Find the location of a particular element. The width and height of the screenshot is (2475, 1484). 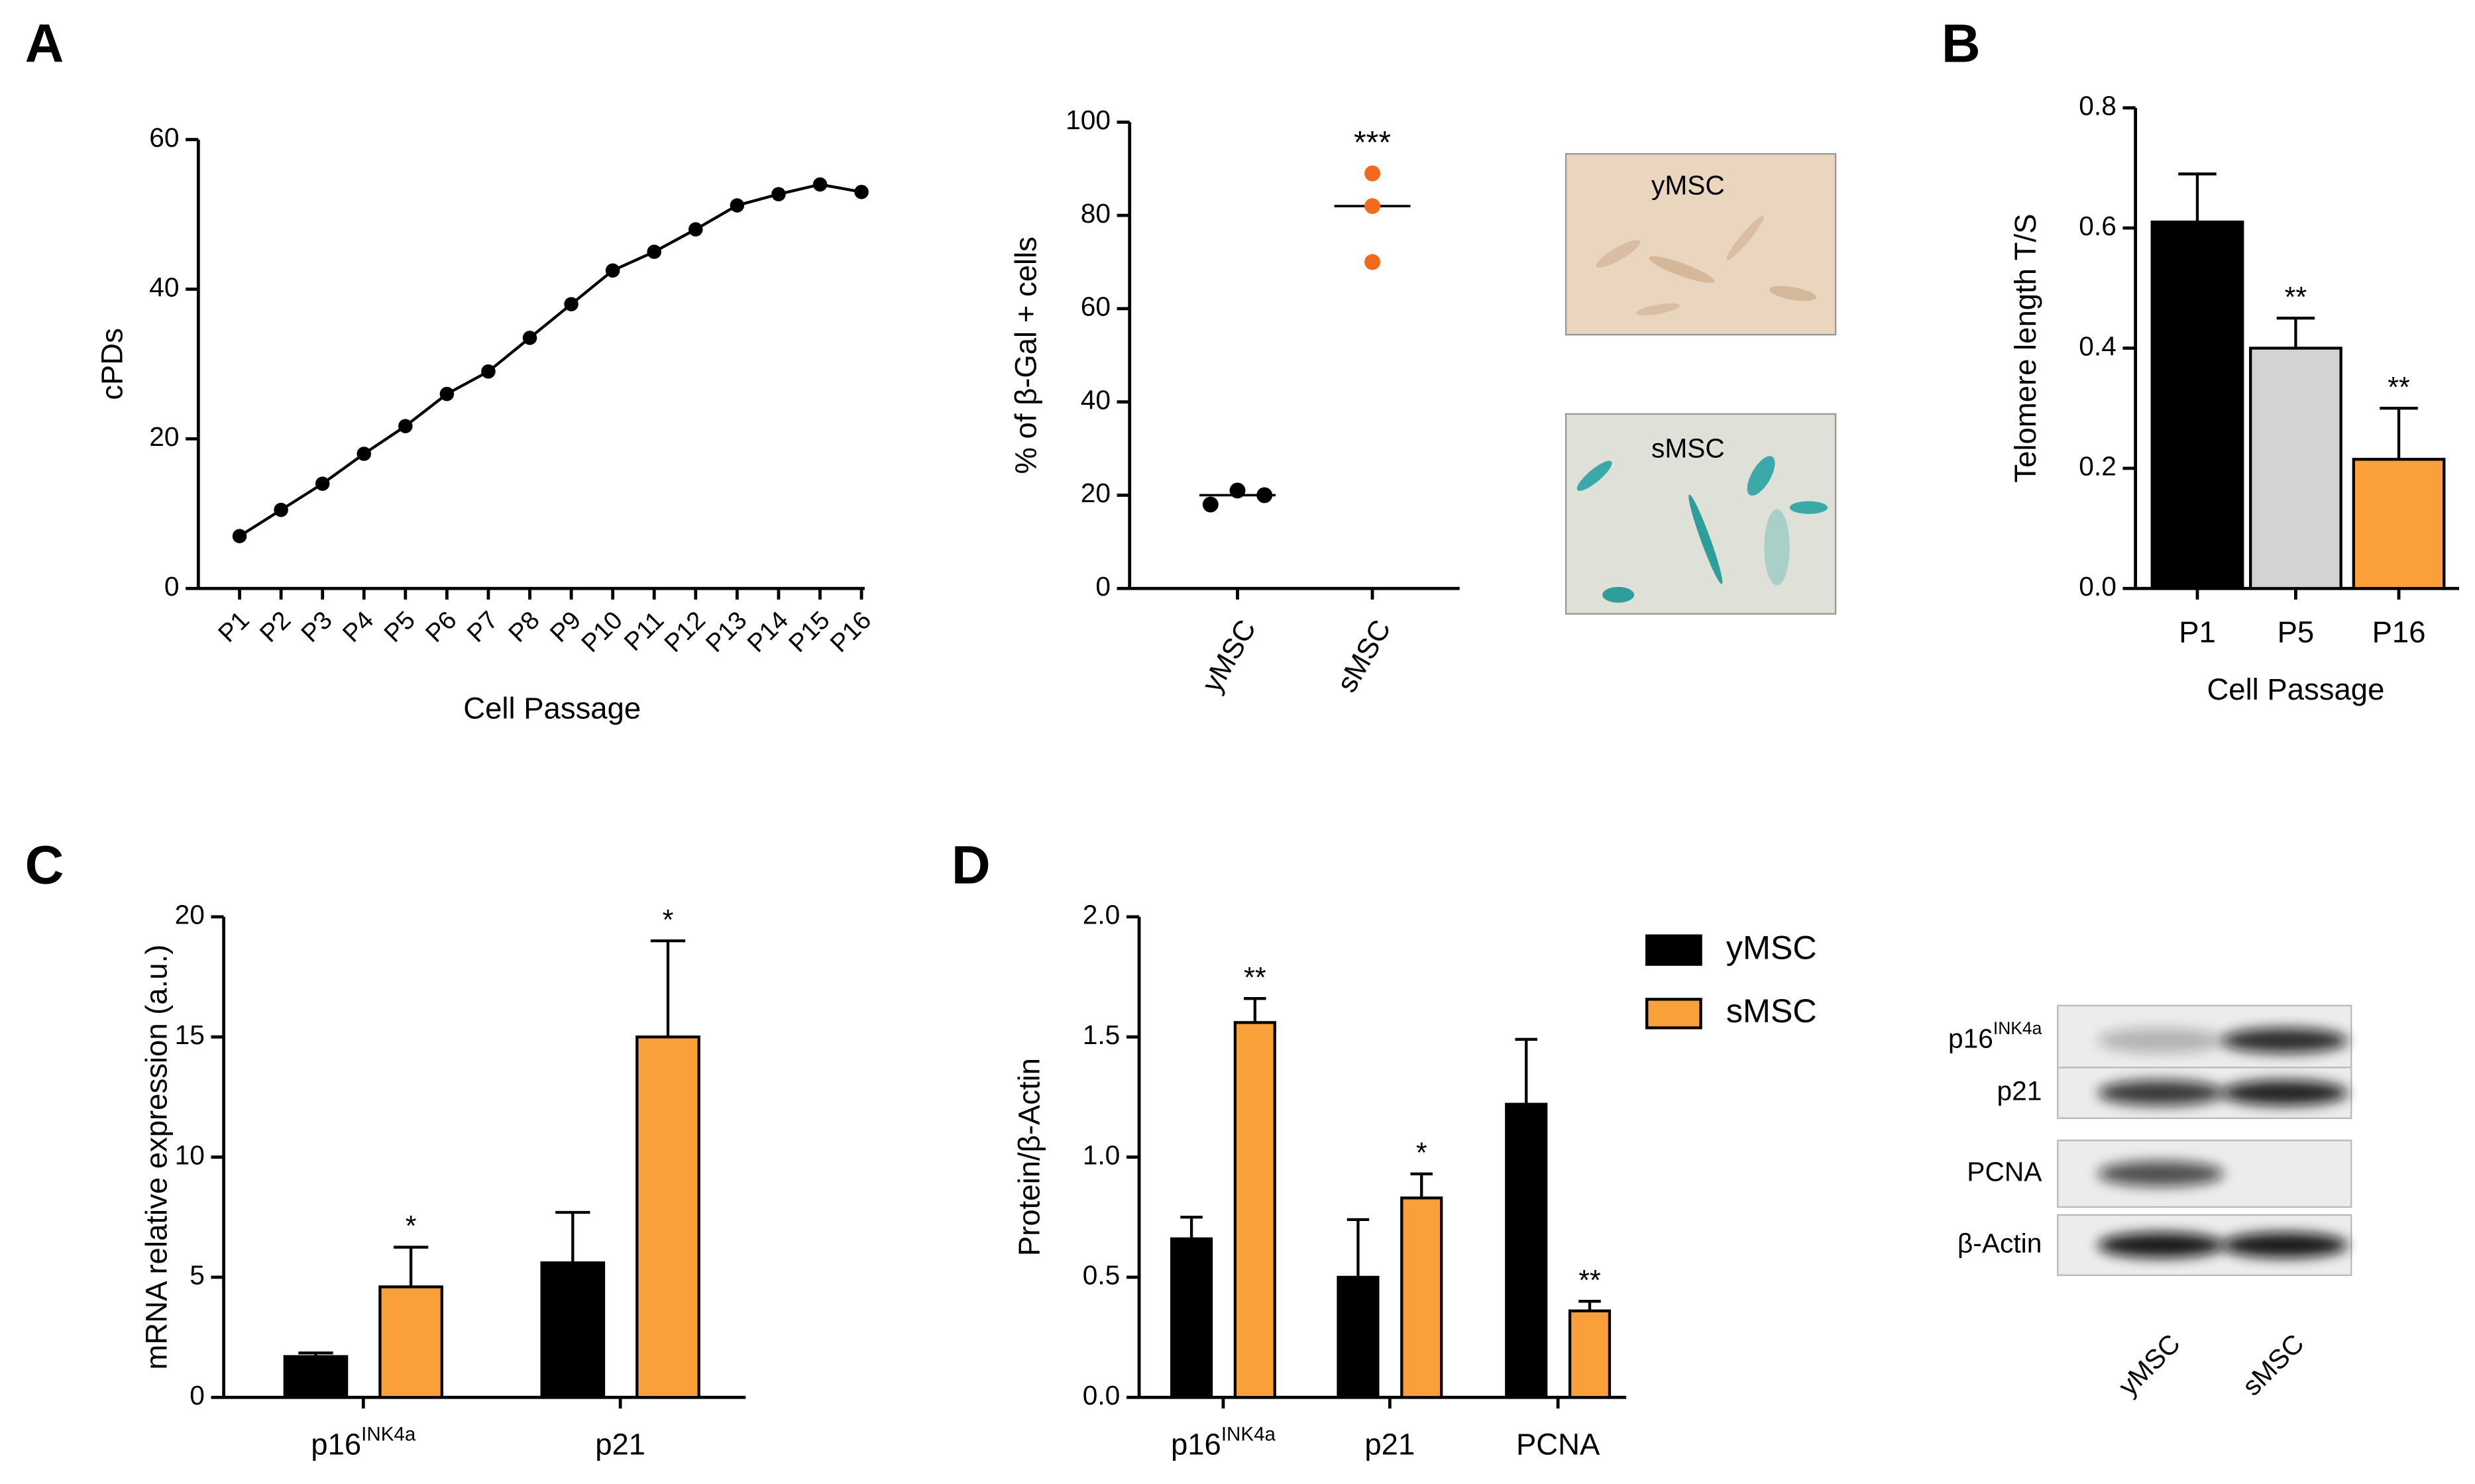

blot-column-label: sMSC is located at coordinates (2273, 1365).